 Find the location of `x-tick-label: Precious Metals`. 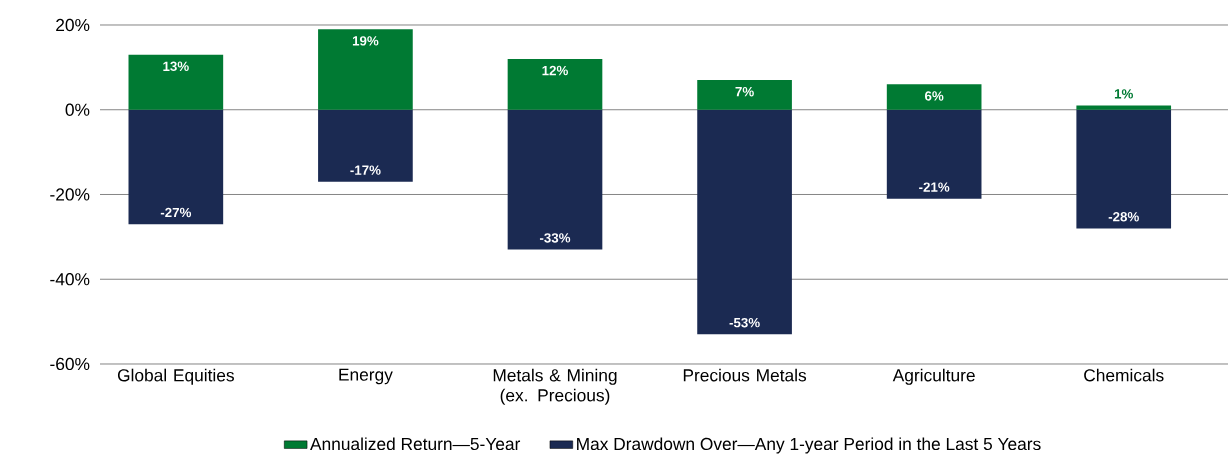

x-tick-label: Precious Metals is located at coordinates (745, 375).